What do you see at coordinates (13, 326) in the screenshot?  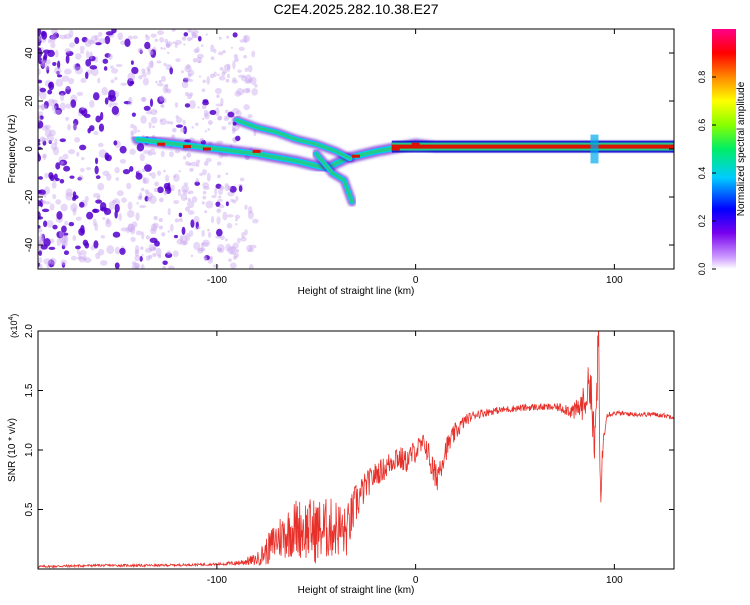 I see `snr-scale-label: (x104)` at bounding box center [13, 326].